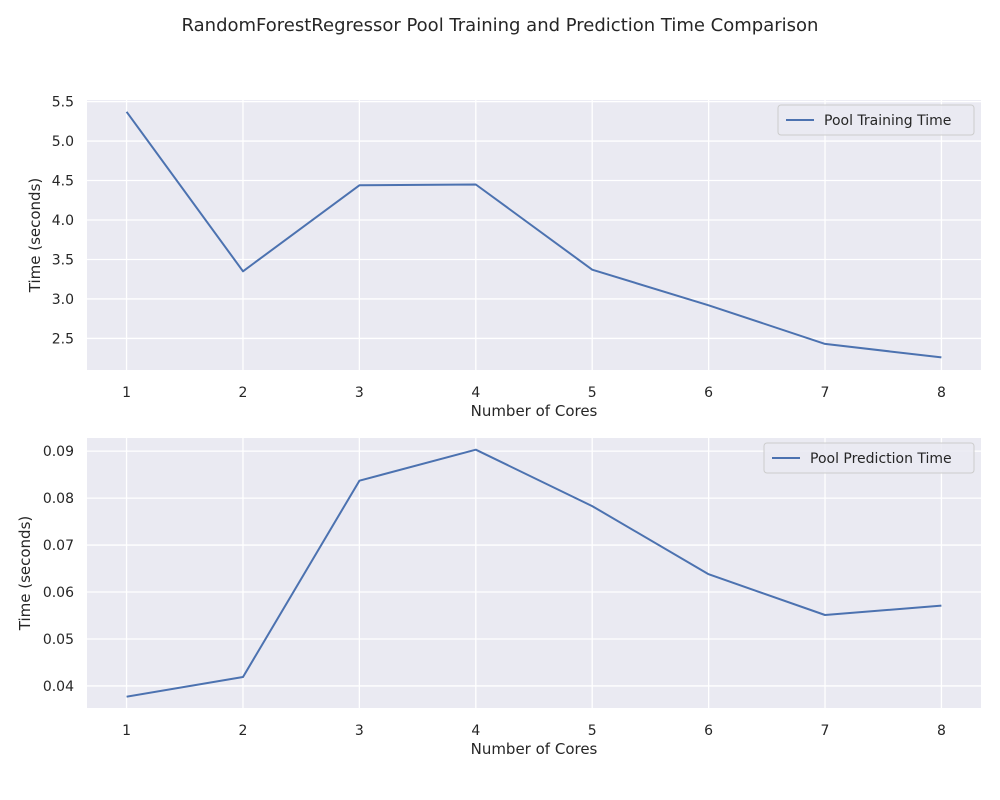 Image resolution: width=1000 pixels, height=800 pixels. I want to click on y-tick-label: 5.5, so click(63, 103).